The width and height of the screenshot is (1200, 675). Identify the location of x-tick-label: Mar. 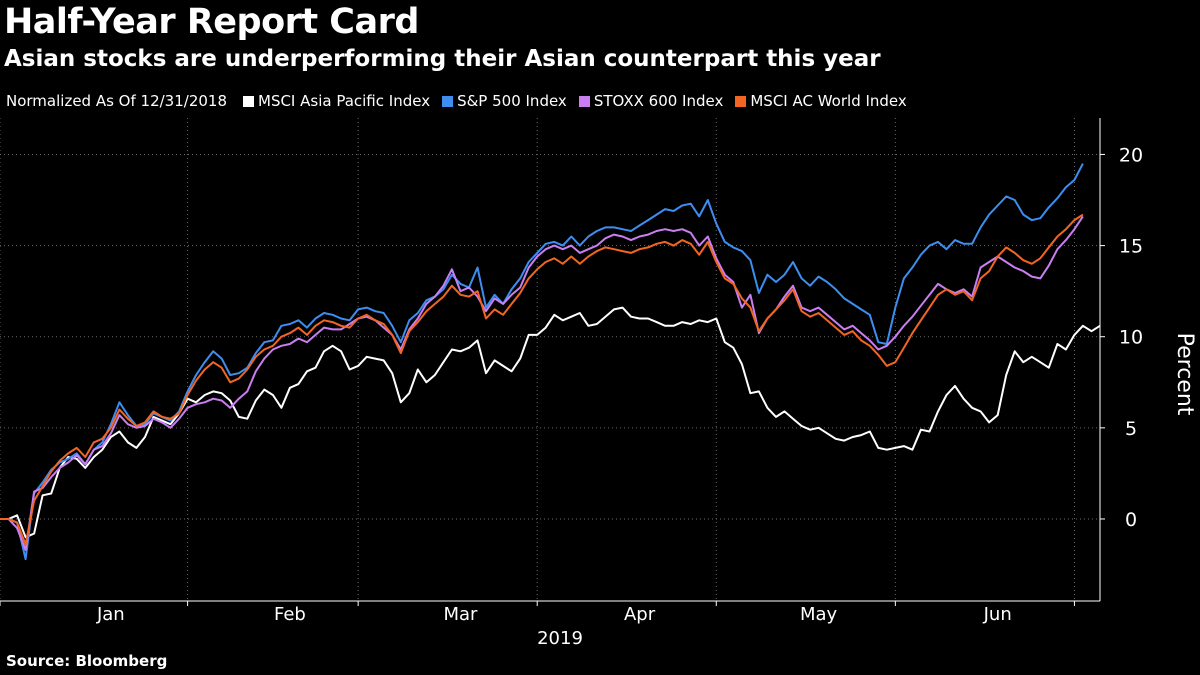
(460, 614).